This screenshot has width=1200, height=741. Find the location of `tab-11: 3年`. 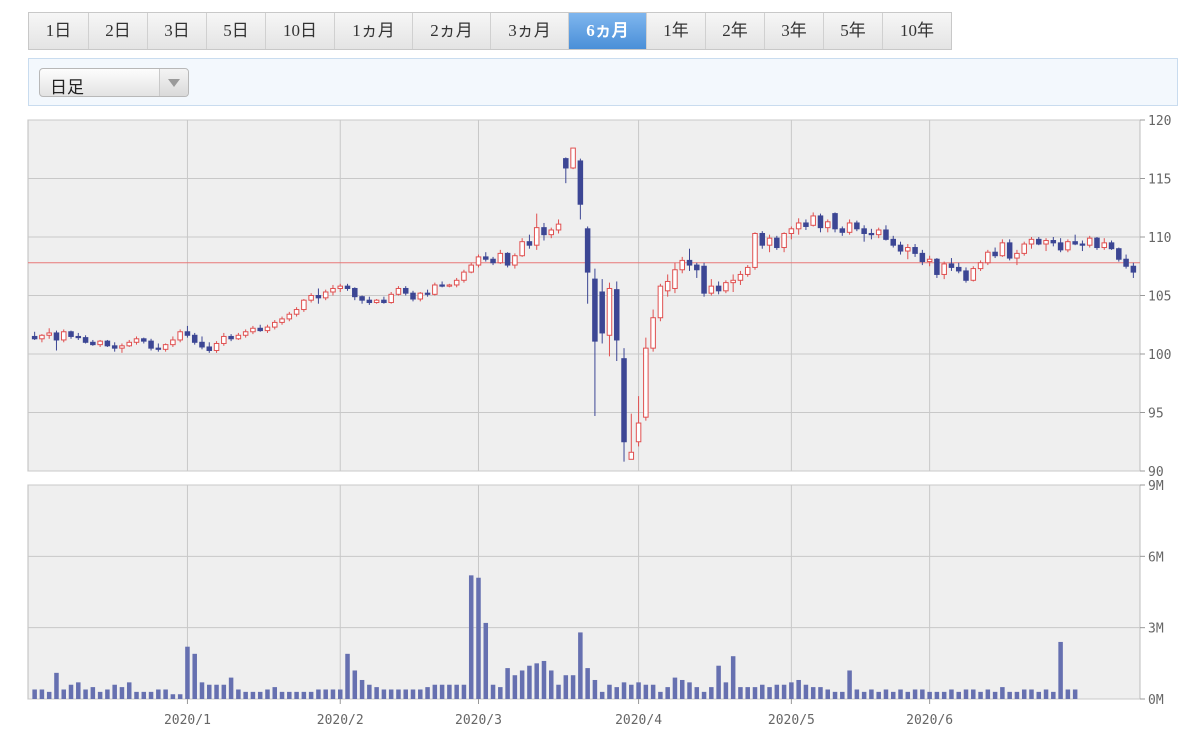

tab-11: 3年 is located at coordinates (794, 31).